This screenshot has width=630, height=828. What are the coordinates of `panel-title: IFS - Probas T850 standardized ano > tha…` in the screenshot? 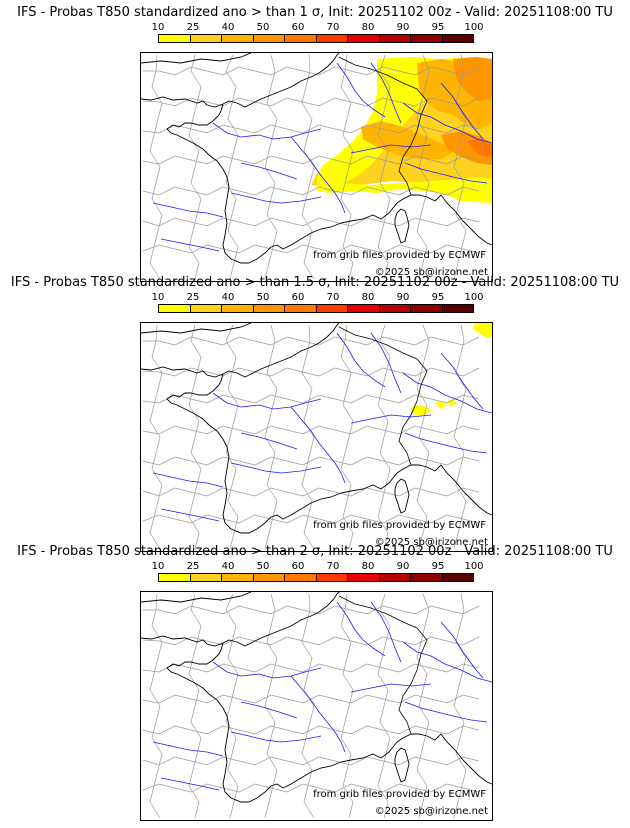 It's located at (315, 12).